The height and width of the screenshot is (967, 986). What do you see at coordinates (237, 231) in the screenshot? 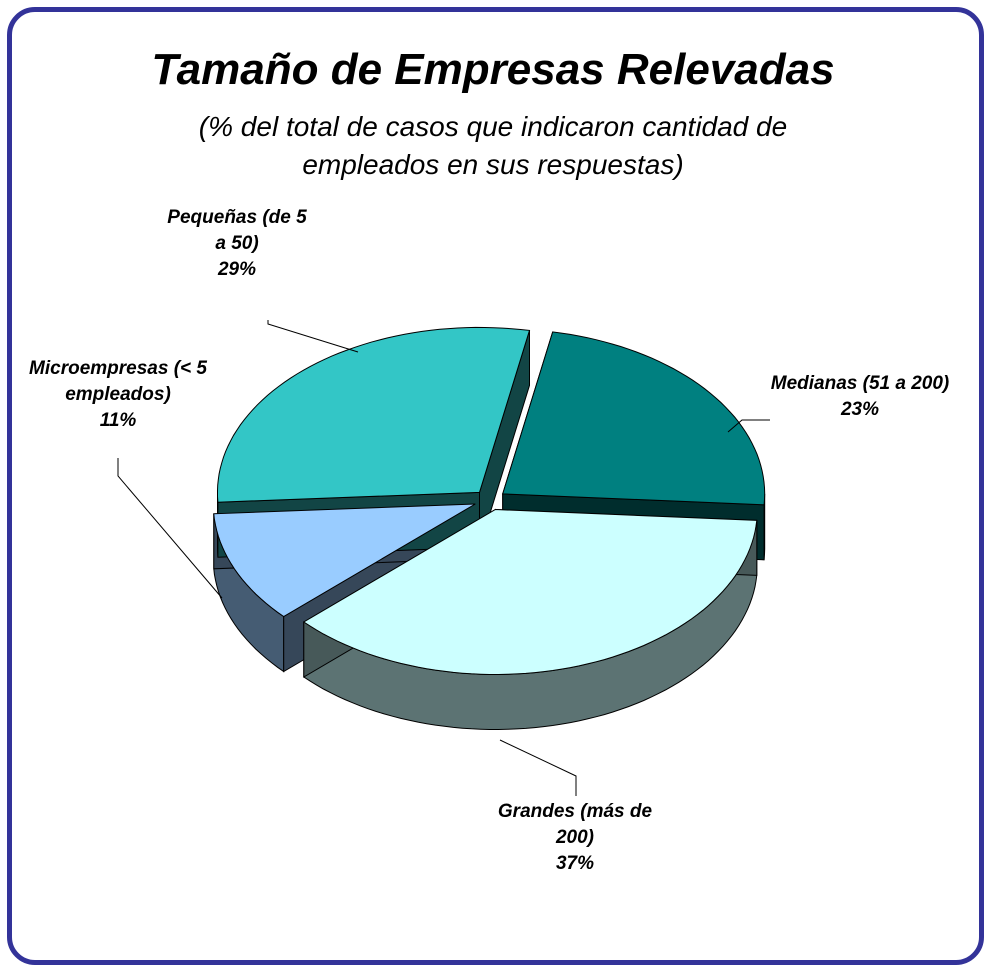
I see `slice-label: Pequeñas (de 5 a 50)` at bounding box center [237, 231].